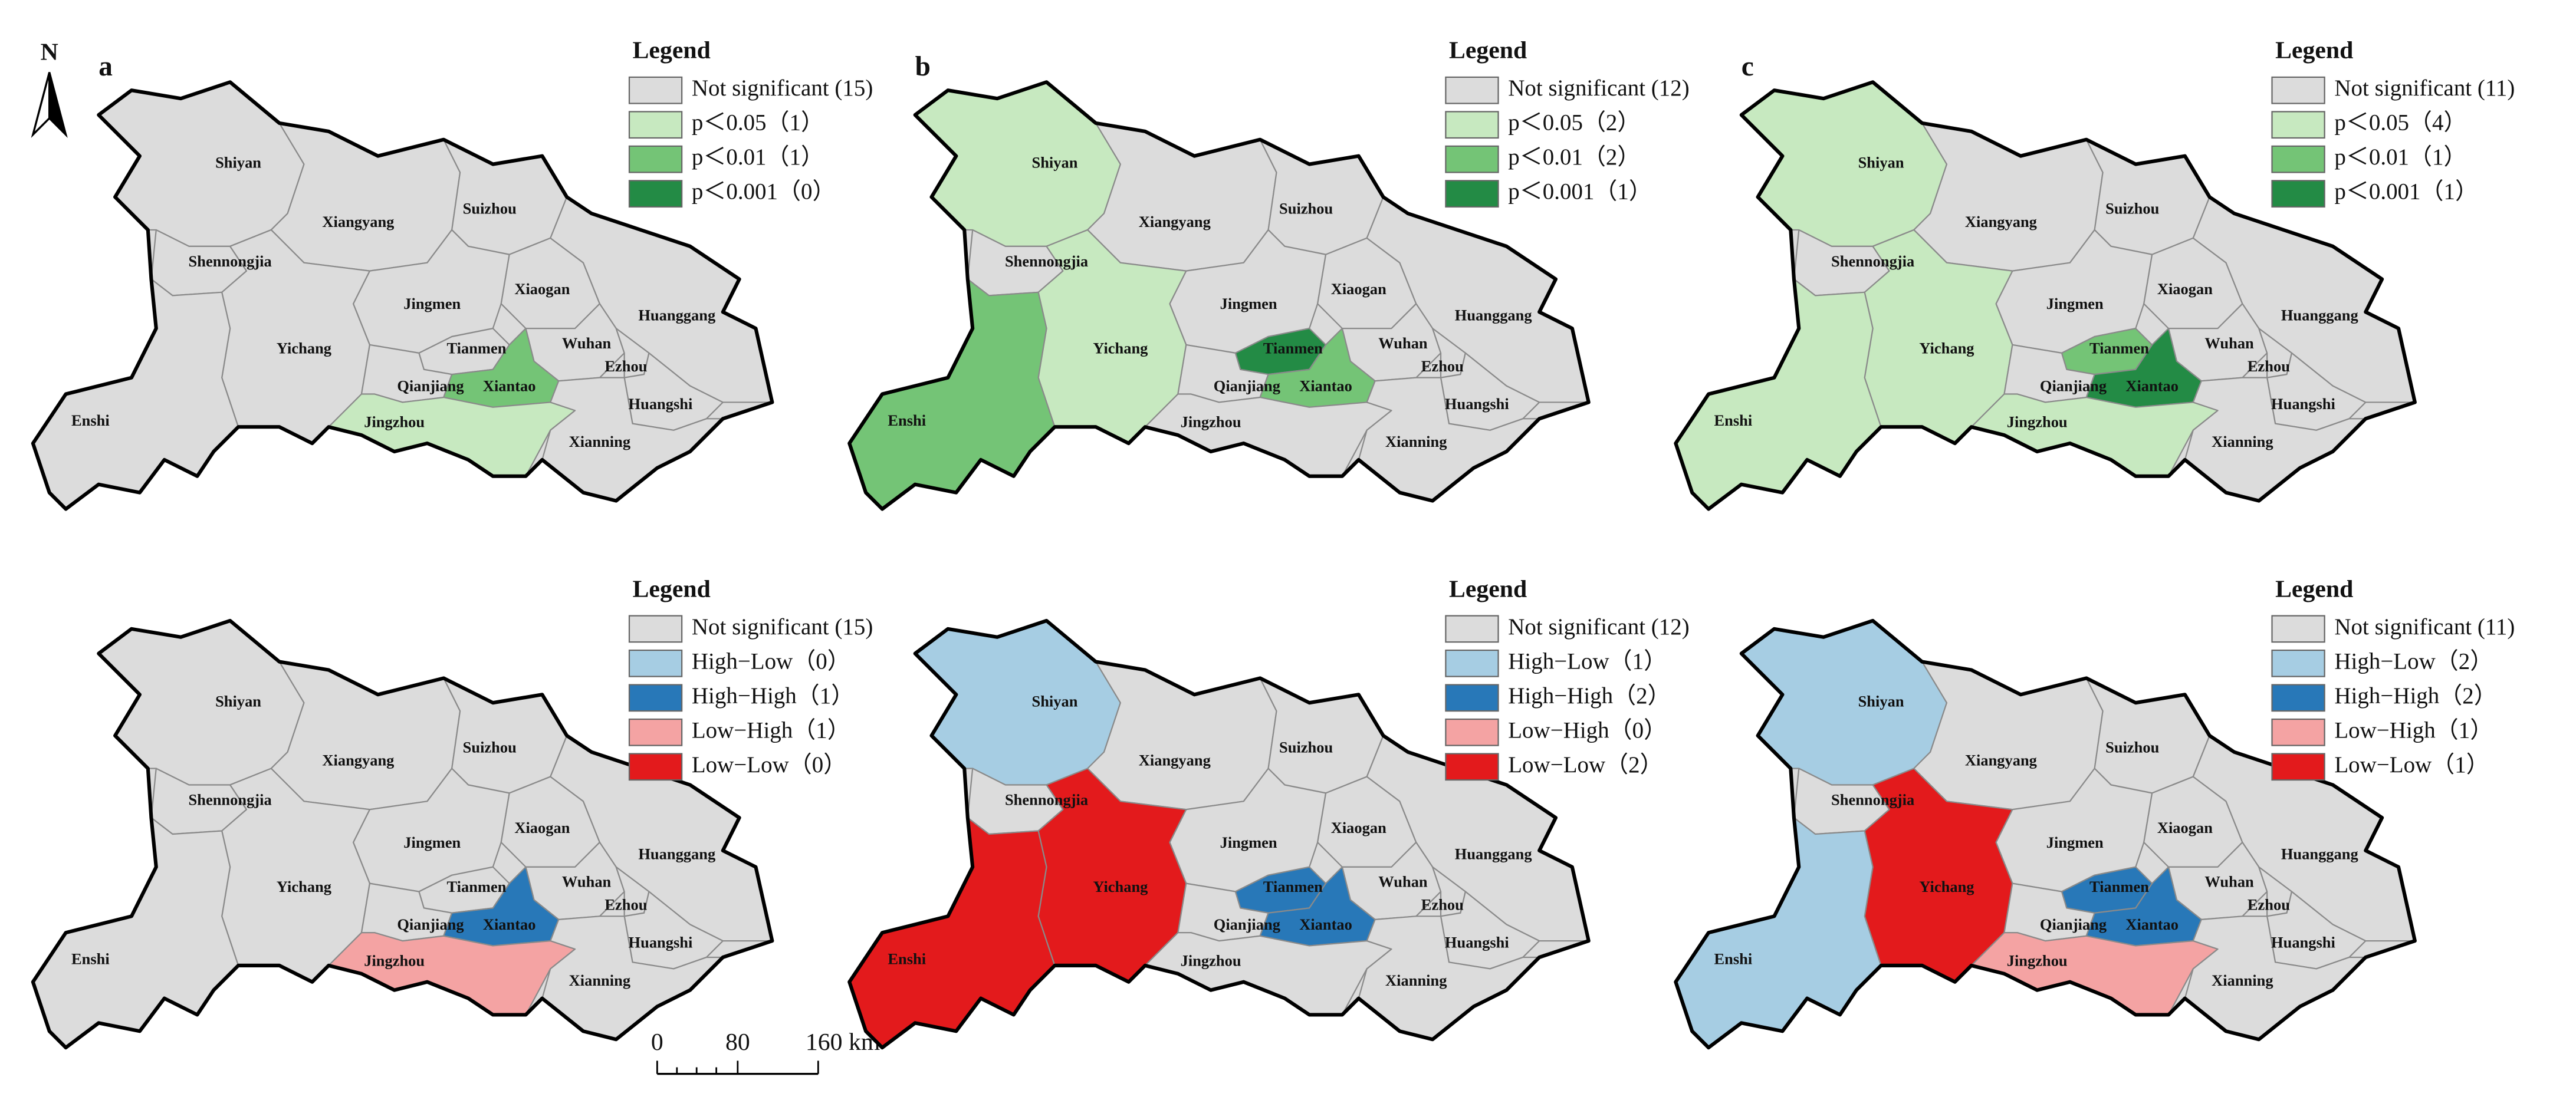  I want to click on arrow-right, so click(58, 105).